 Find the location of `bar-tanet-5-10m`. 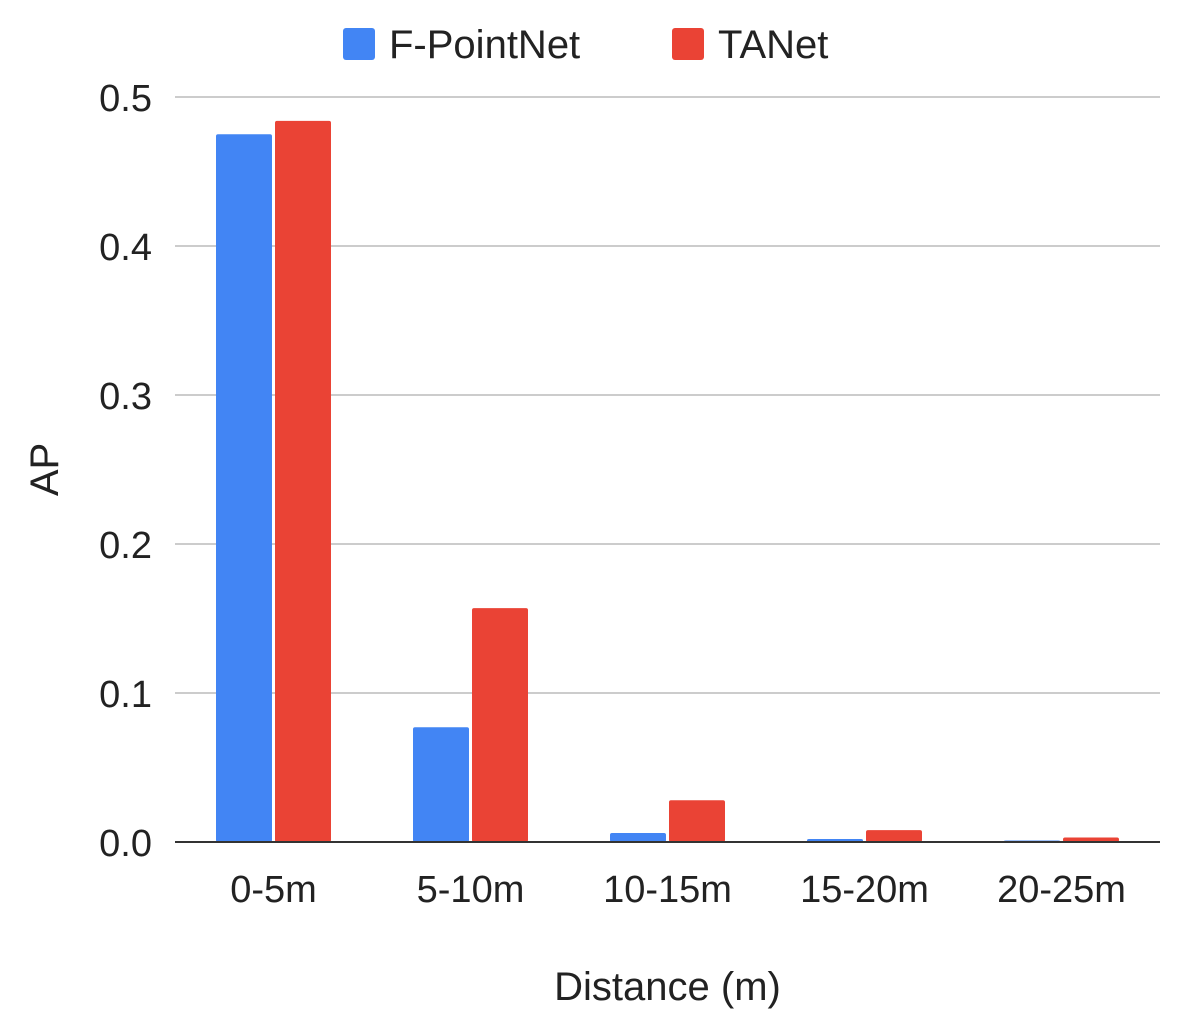

bar-tanet-5-10m is located at coordinates (500, 725).